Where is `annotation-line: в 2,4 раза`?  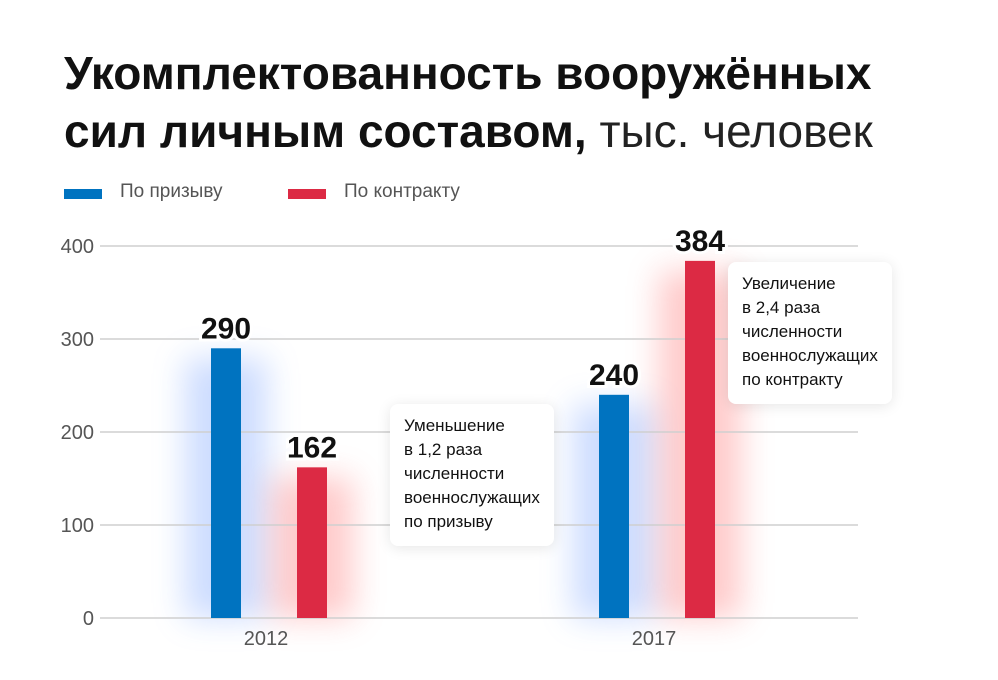 annotation-line: в 2,4 раза is located at coordinates (781, 307).